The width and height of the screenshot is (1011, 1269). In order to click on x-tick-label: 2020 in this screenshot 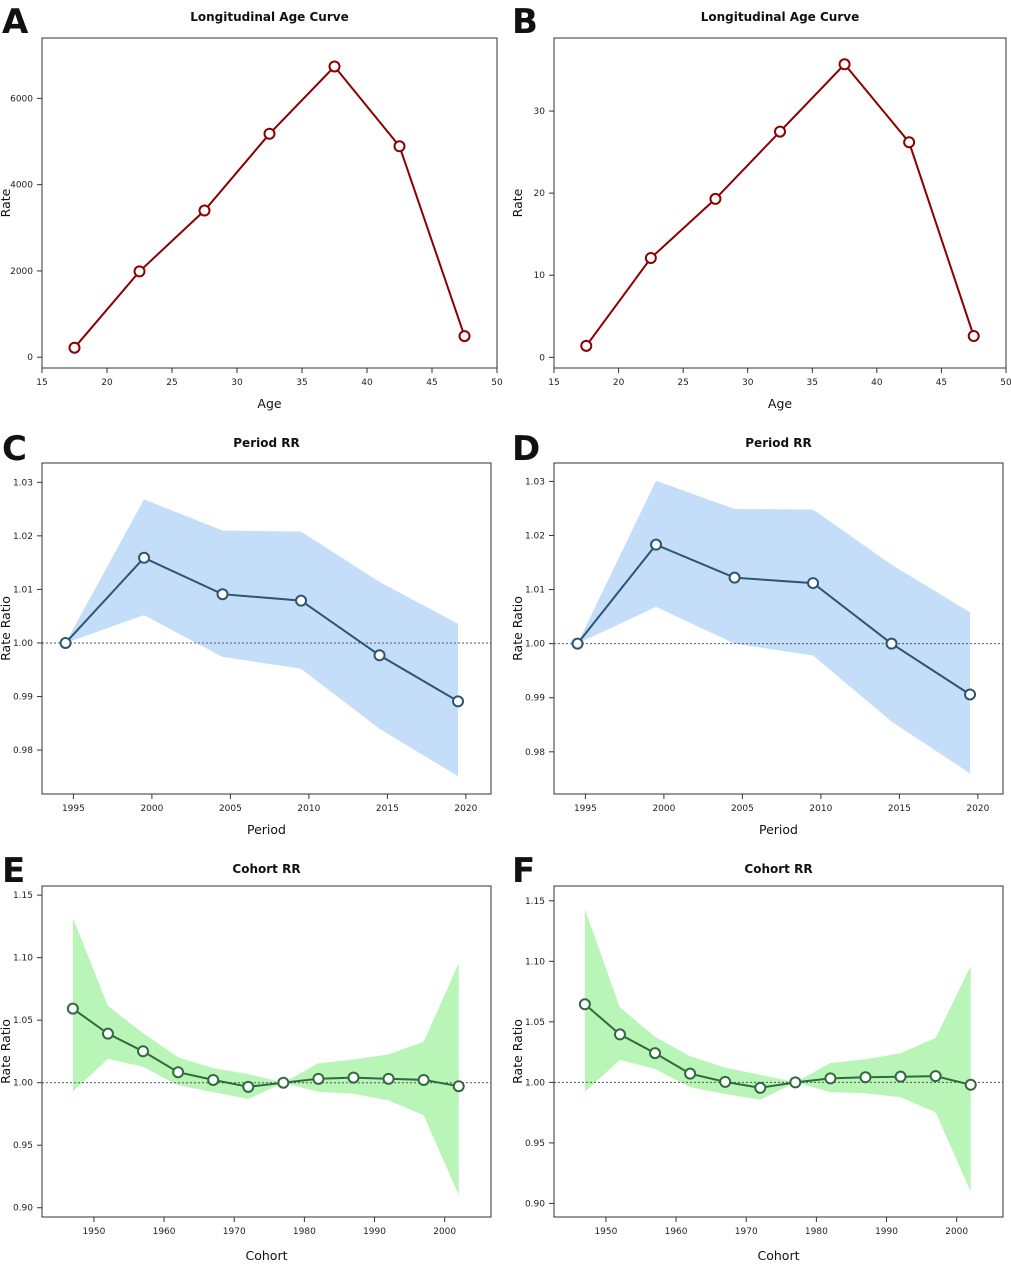, I will do `click(465, 809)`.